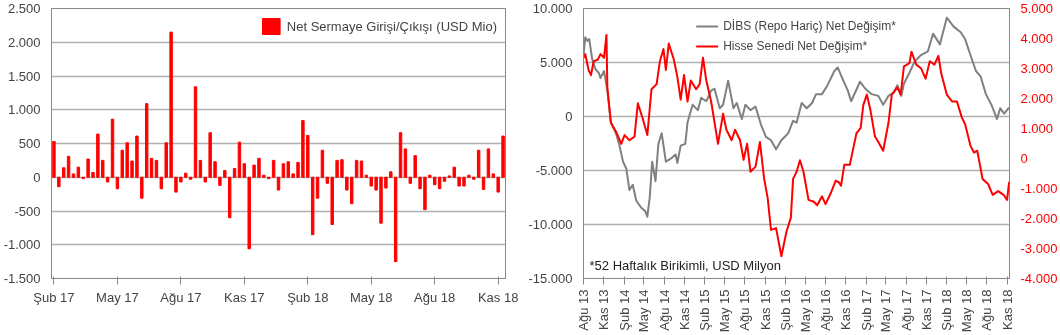 The width and height of the screenshot is (1060, 335). Describe the element at coordinates (785, 310) in the screenshot. I see `x-tick-label: Şub 16` at that location.